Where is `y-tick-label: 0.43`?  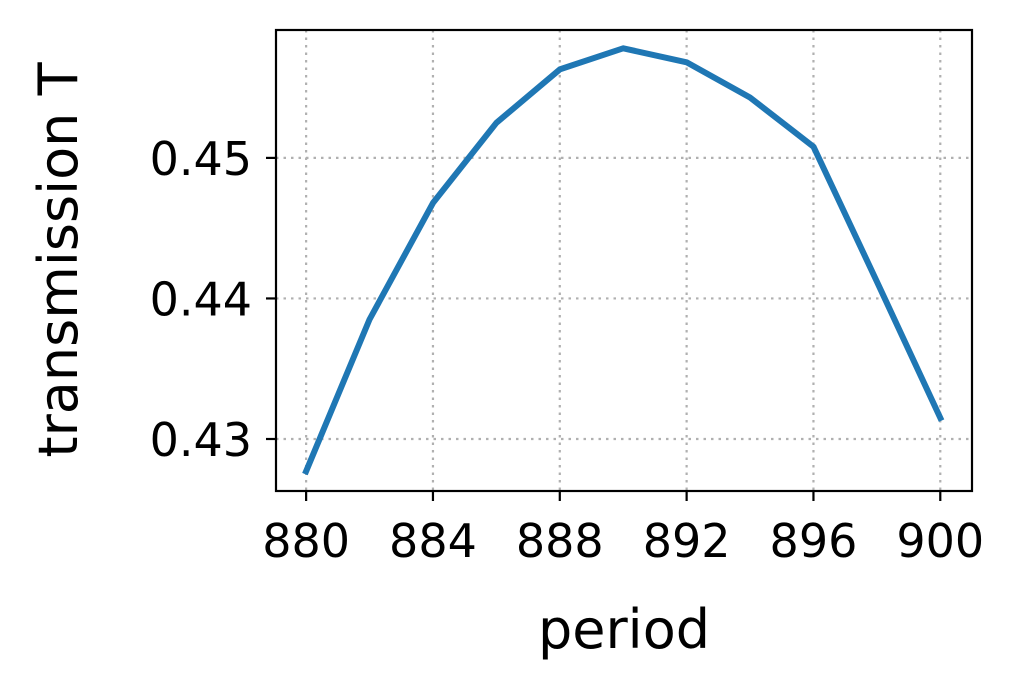
y-tick-label: 0.43 is located at coordinates (201, 440).